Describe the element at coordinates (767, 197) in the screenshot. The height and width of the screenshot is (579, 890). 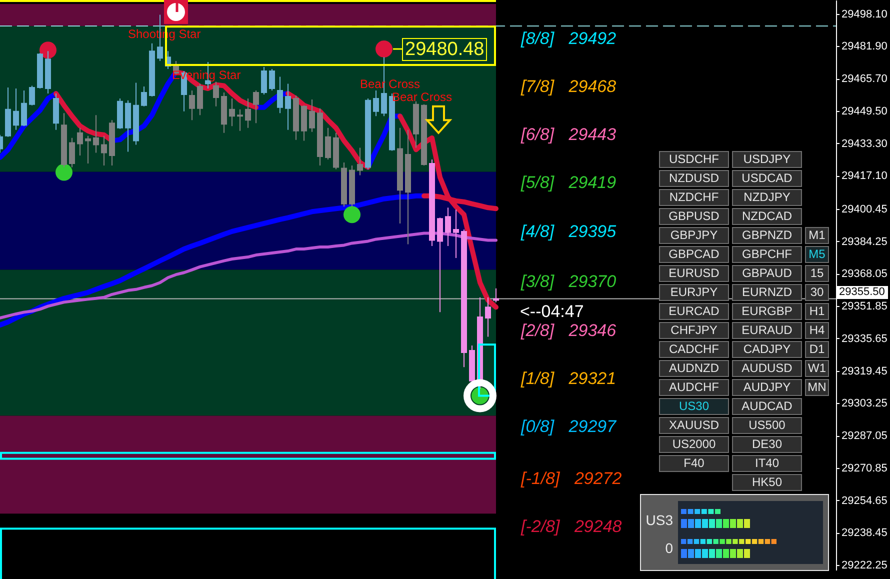
I see `text: NZDJPY` at that location.